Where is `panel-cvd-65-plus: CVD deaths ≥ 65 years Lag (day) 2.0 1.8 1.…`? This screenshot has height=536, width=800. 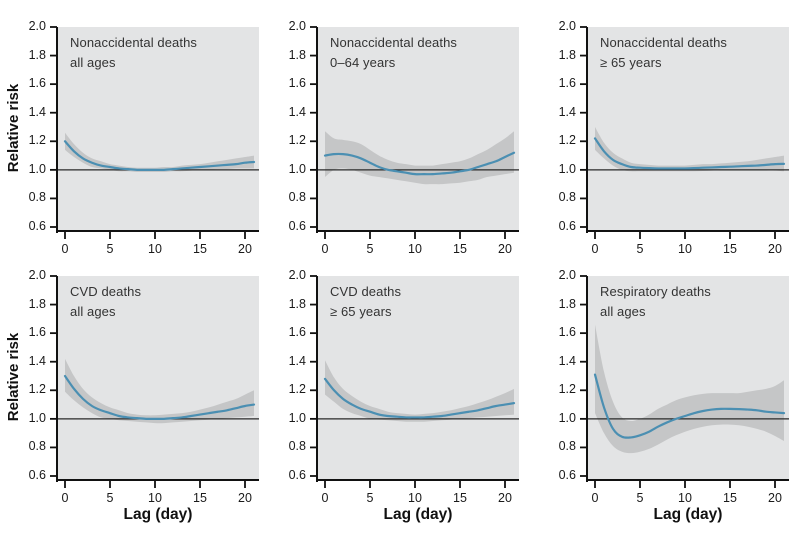
panel-cvd-65-plus: CVD deaths ≥ 65 years Lag (day) 2.0 1.8 1.… is located at coordinates (404, 395).